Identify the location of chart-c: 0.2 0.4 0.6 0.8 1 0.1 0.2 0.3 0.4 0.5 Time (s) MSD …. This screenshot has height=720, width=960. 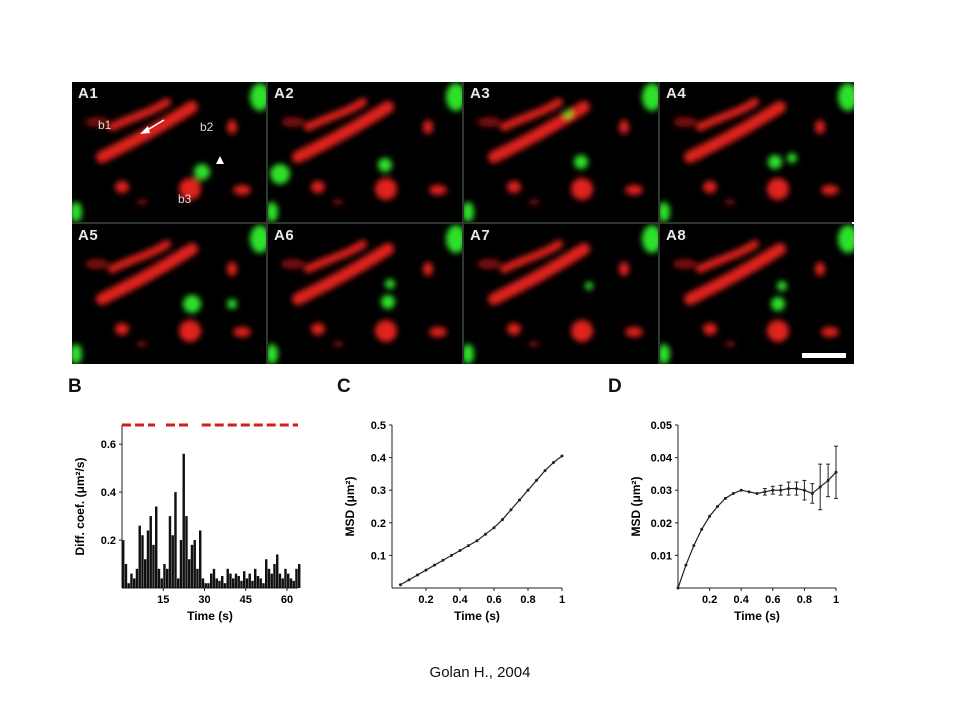
(454, 521).